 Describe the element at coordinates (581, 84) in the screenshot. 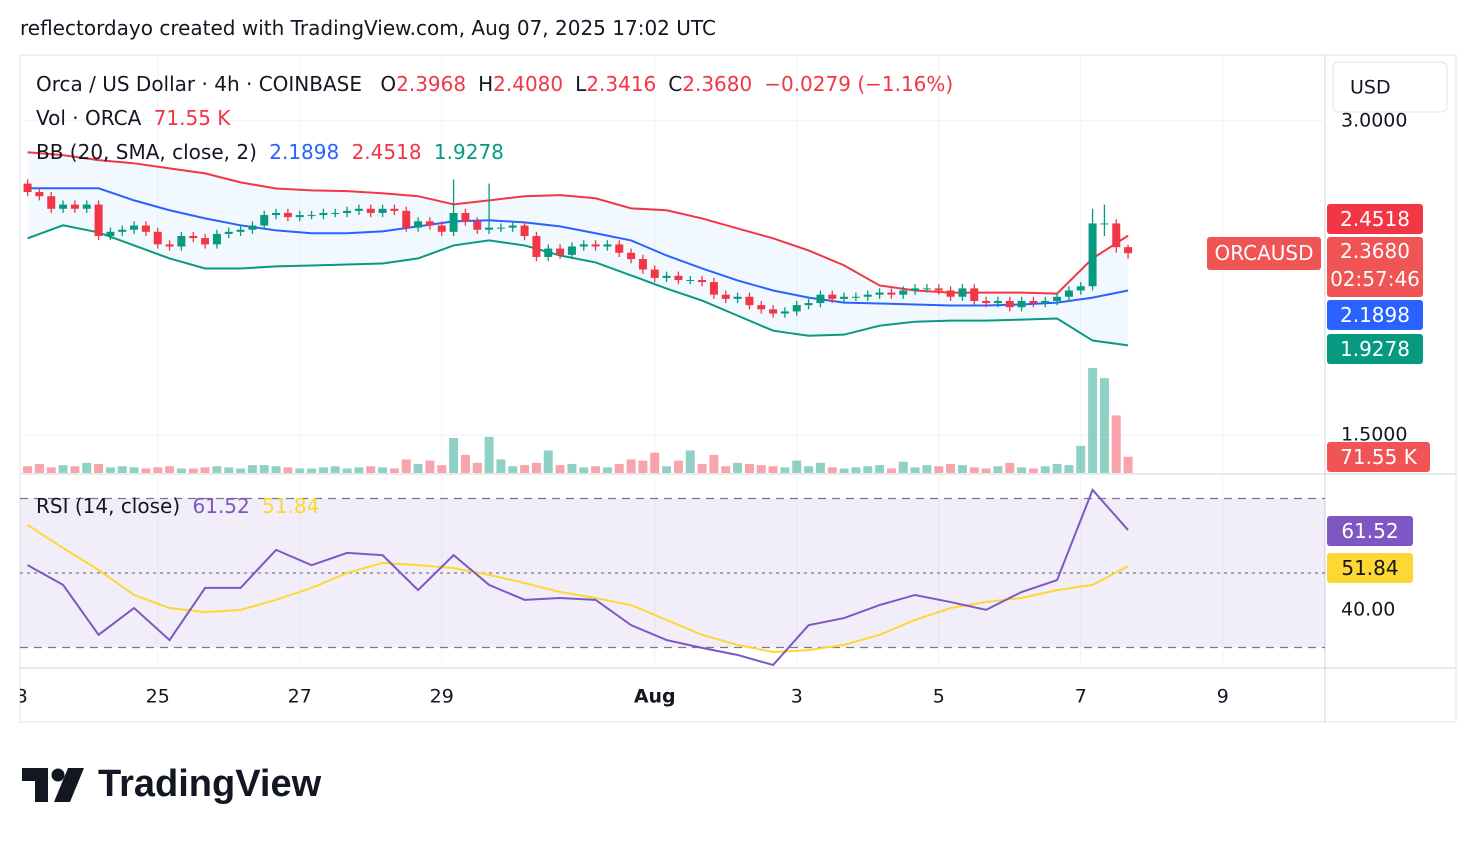

I see `ohlc-label: L` at that location.